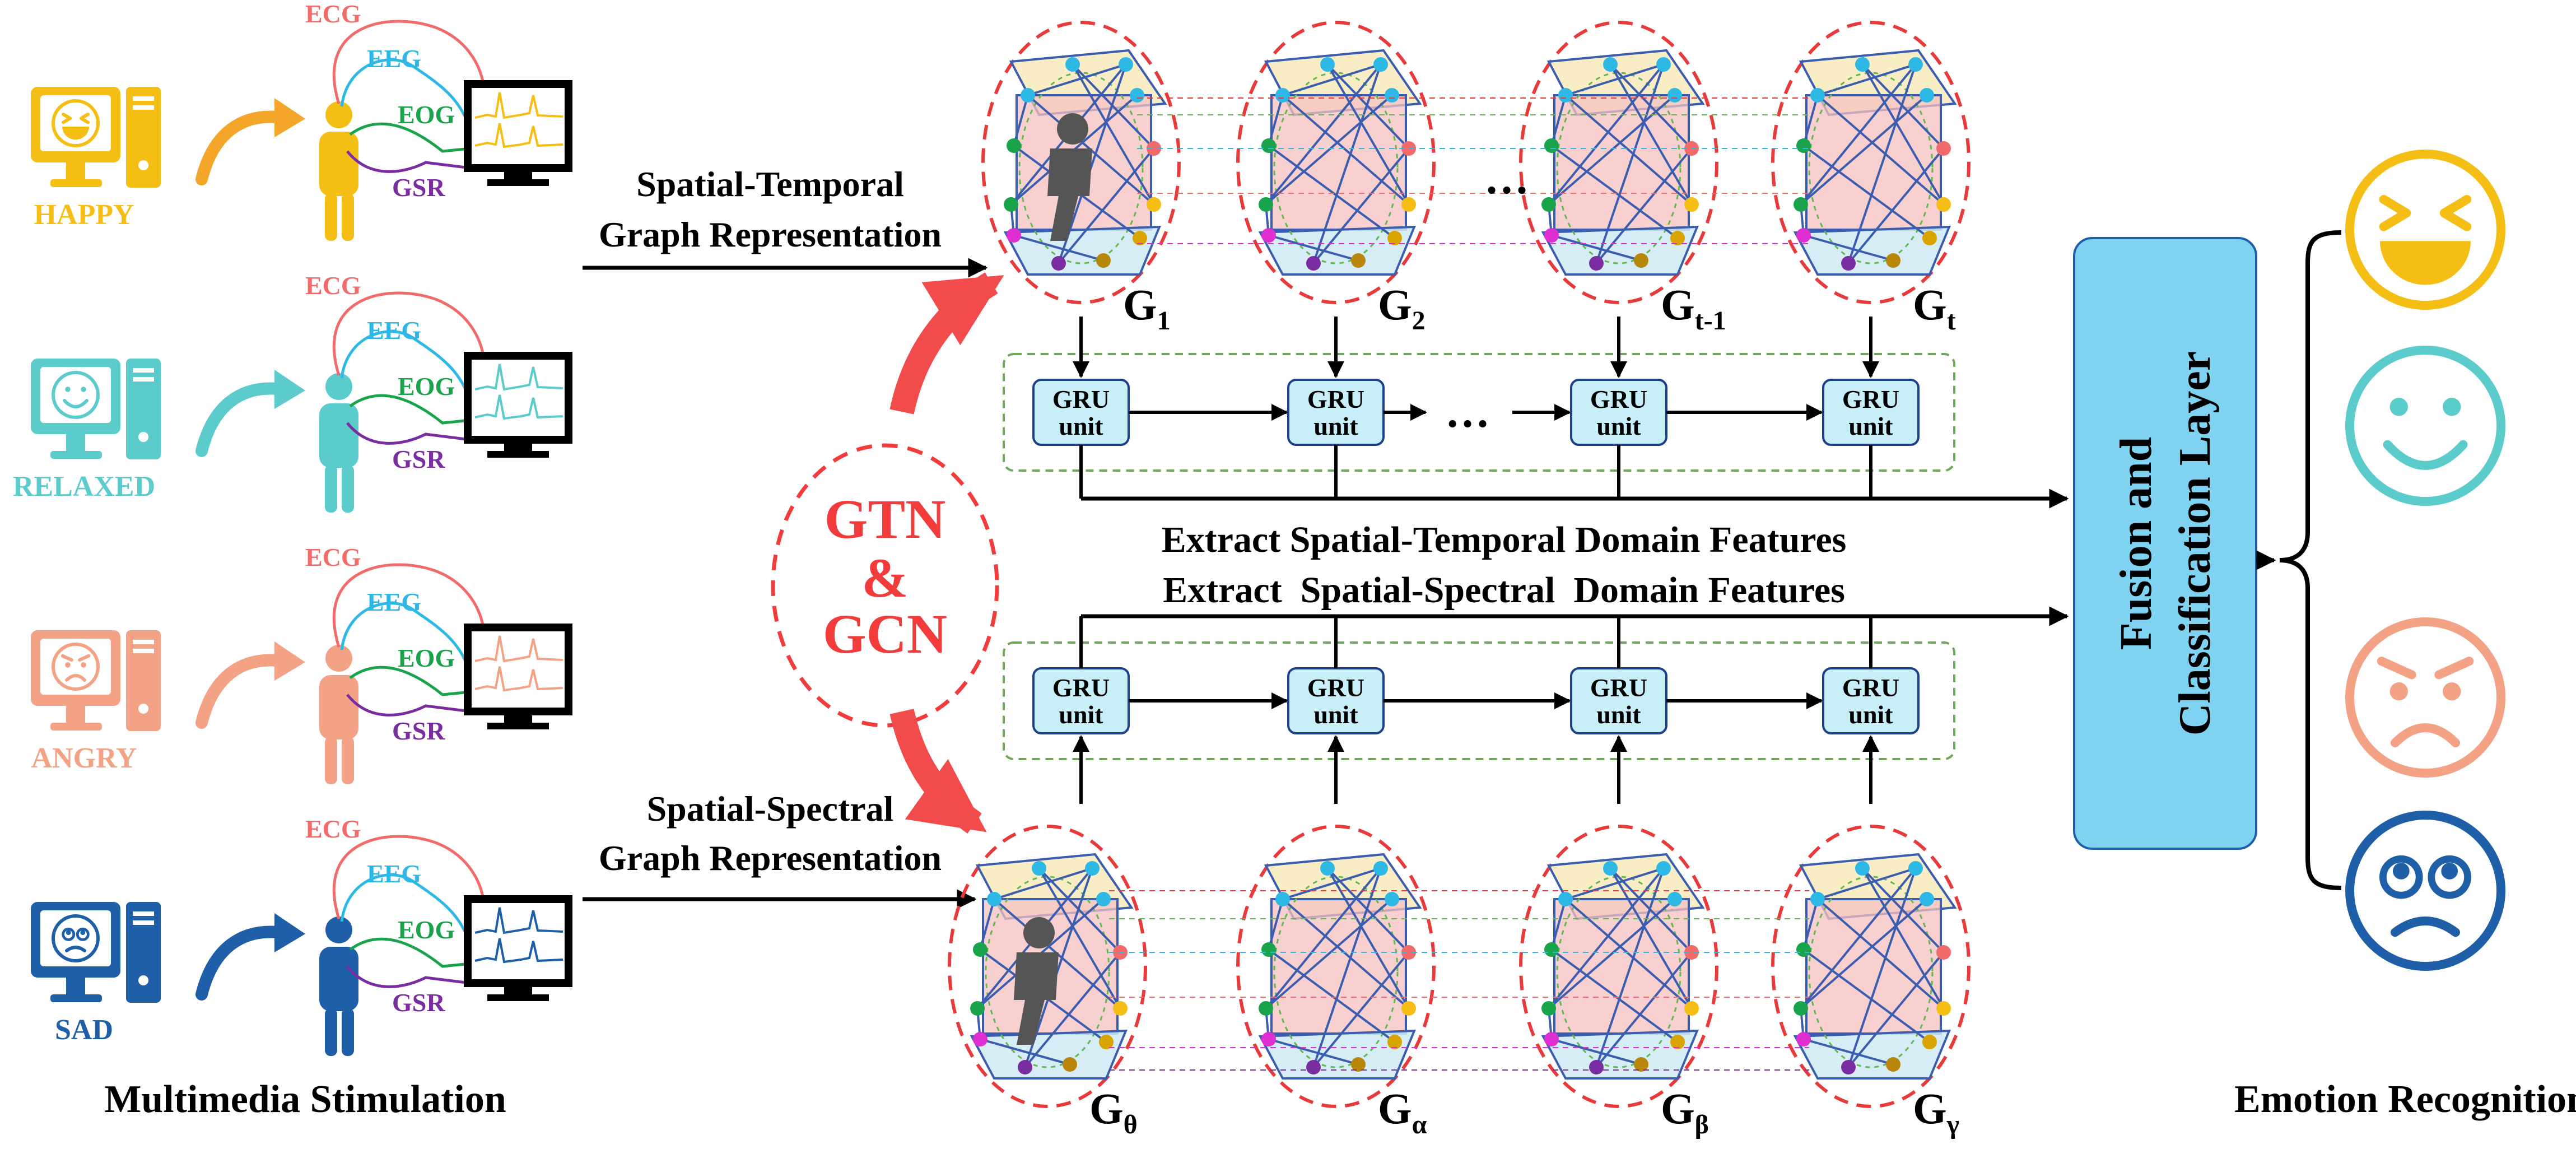 This screenshot has width=2576, height=1163. Describe the element at coordinates (518, 679) in the screenshot. I see `waveform-line` at that location.